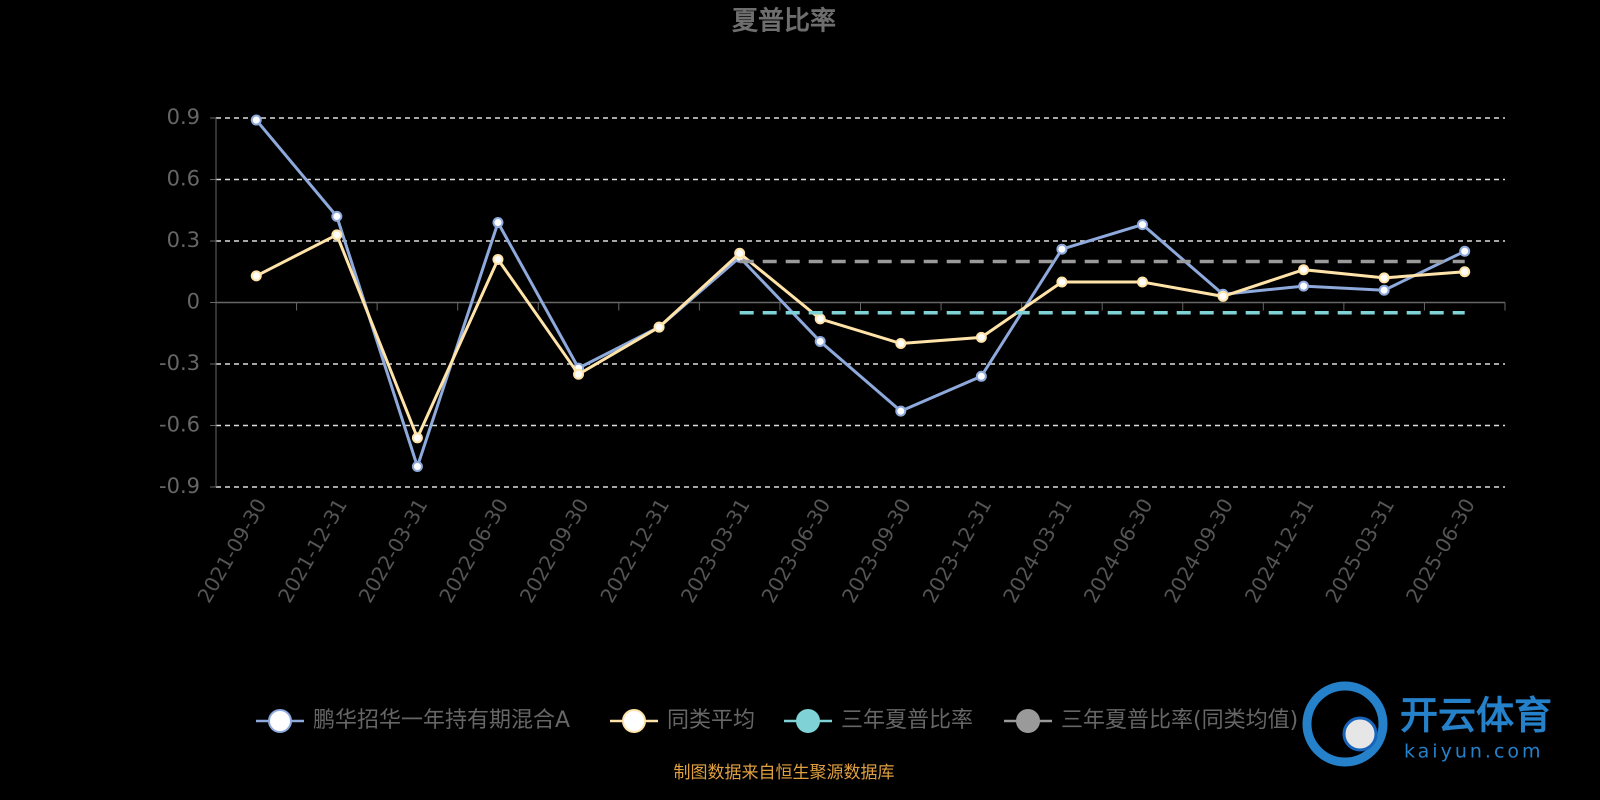  I want to click on legend-label: 鹏华招华一年持有期混合A, so click(441, 720).